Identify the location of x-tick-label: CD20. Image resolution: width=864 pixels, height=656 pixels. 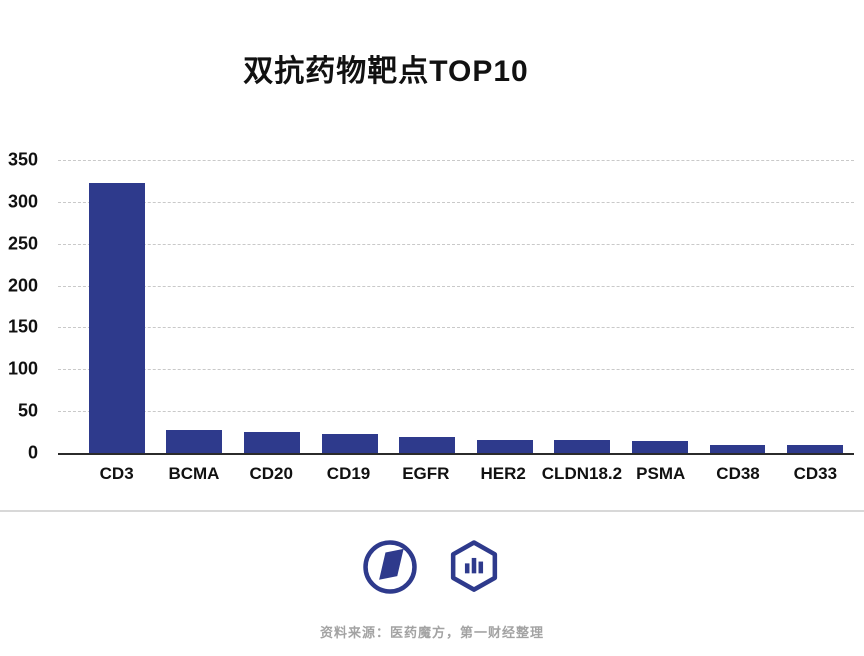
(271, 473).